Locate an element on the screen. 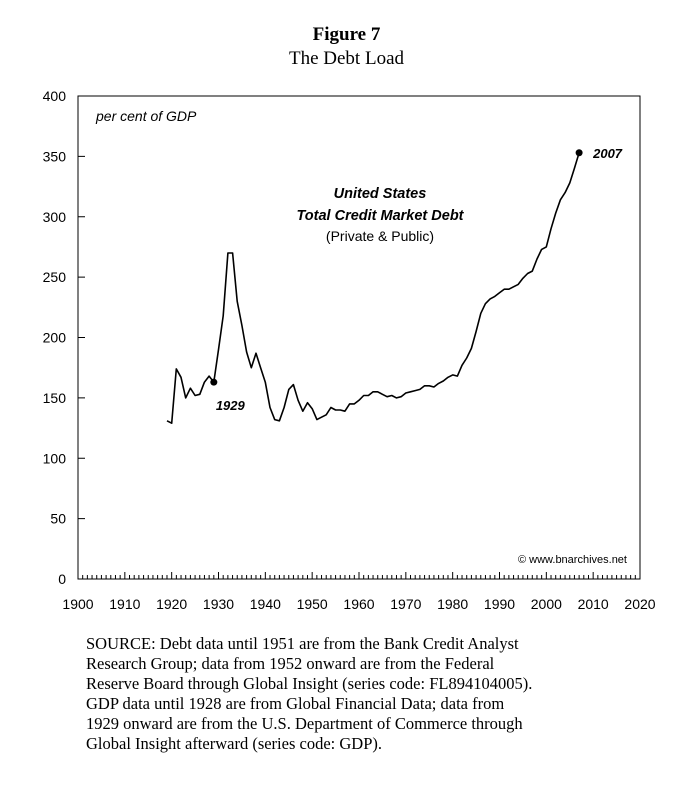  x-tick-label: 2000 is located at coordinates (546, 604).